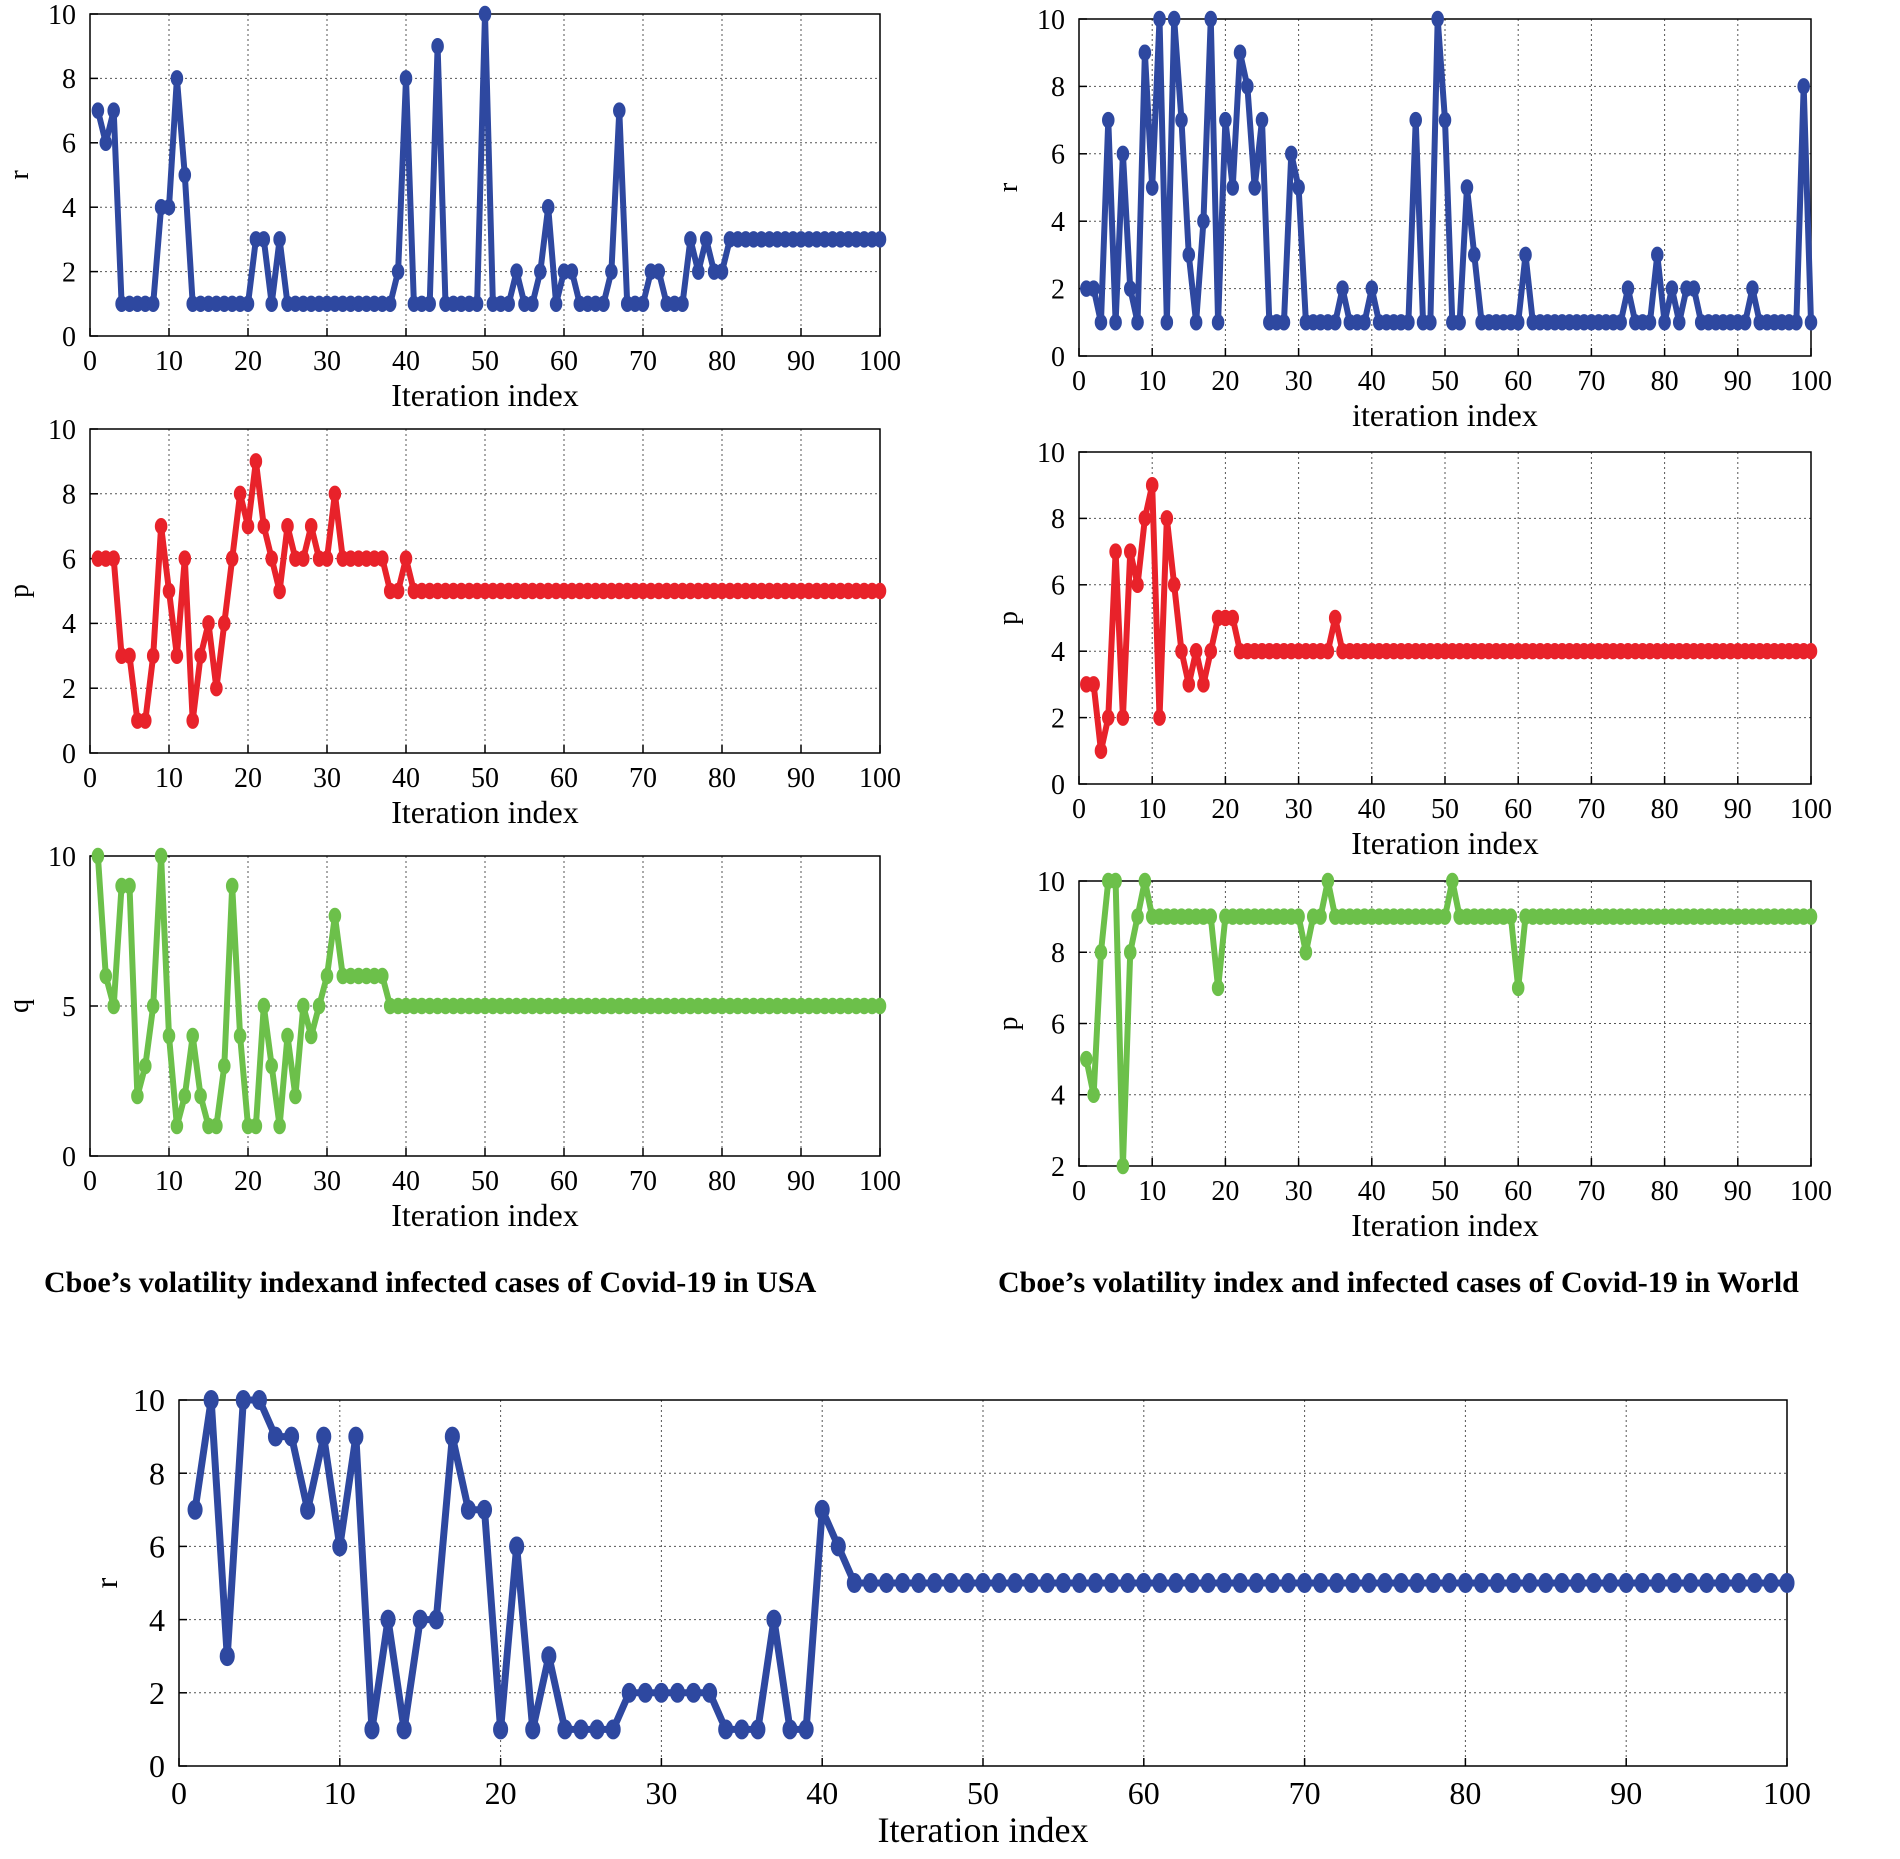 This screenshot has width=1900, height=1859. Describe the element at coordinates (983, 1793) in the screenshot. I see `x-tick-label: 50` at that location.